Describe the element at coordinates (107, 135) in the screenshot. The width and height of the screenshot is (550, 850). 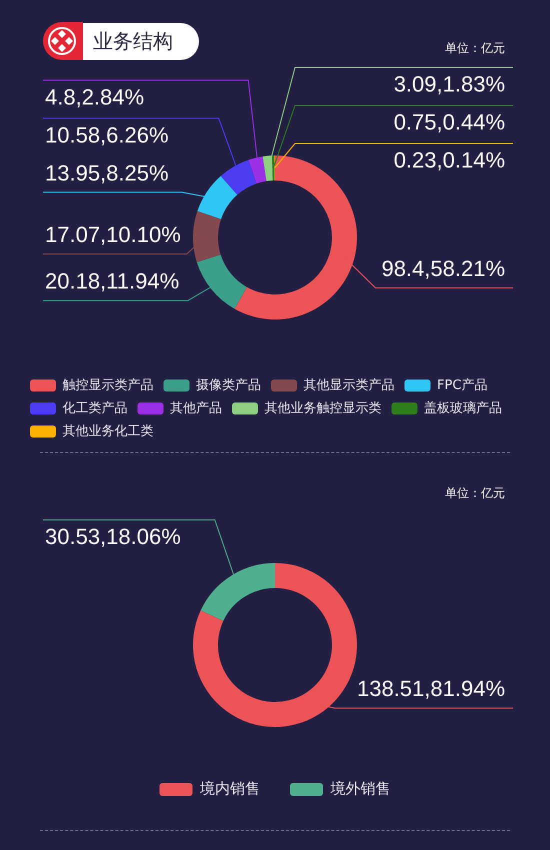
I see `data-label: 10.58,6.26%` at that location.